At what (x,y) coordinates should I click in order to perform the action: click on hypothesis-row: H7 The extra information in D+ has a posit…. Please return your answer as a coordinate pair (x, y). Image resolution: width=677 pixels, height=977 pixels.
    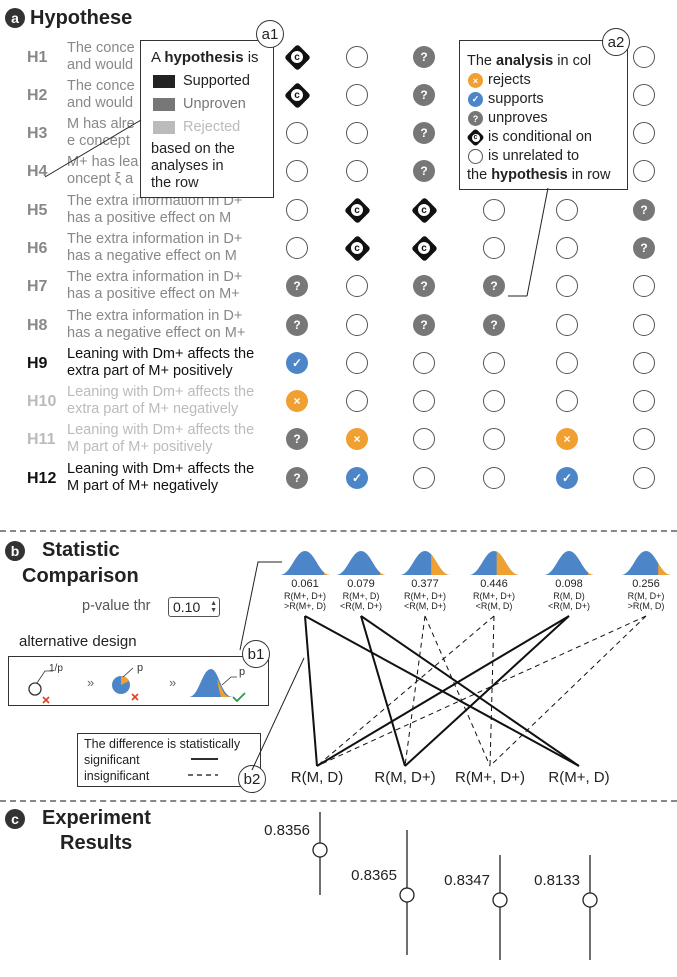
    Looking at the image, I should click on (338, 286).